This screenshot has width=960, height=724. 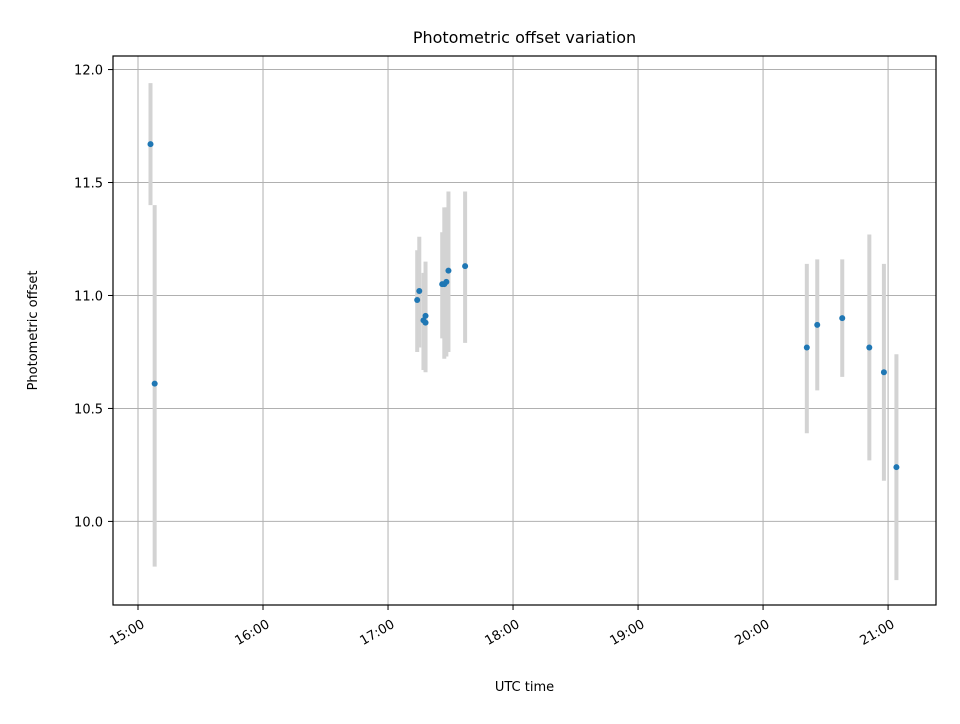 I want to click on y-tick-label: 10.0, so click(x=88, y=522).